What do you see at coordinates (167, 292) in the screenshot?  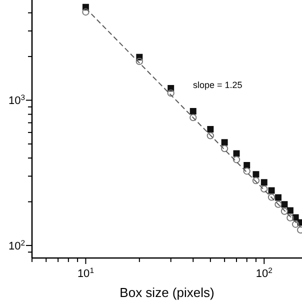 I see `x-axis-title: Box size (pixels)` at bounding box center [167, 292].